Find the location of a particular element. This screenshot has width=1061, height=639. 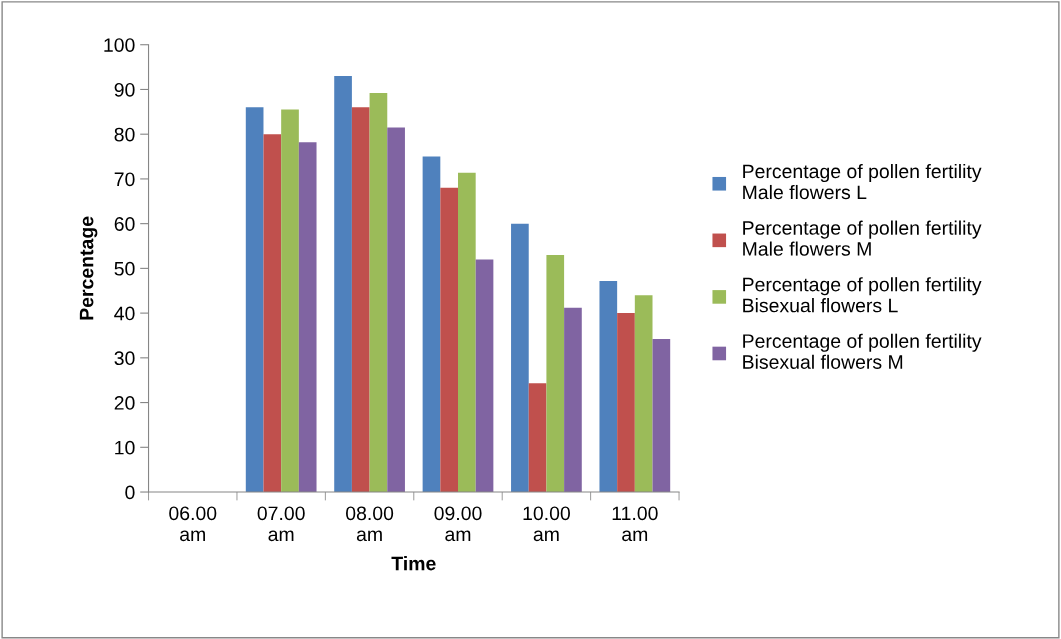

y-tick-label: 90 is located at coordinates (124, 89).